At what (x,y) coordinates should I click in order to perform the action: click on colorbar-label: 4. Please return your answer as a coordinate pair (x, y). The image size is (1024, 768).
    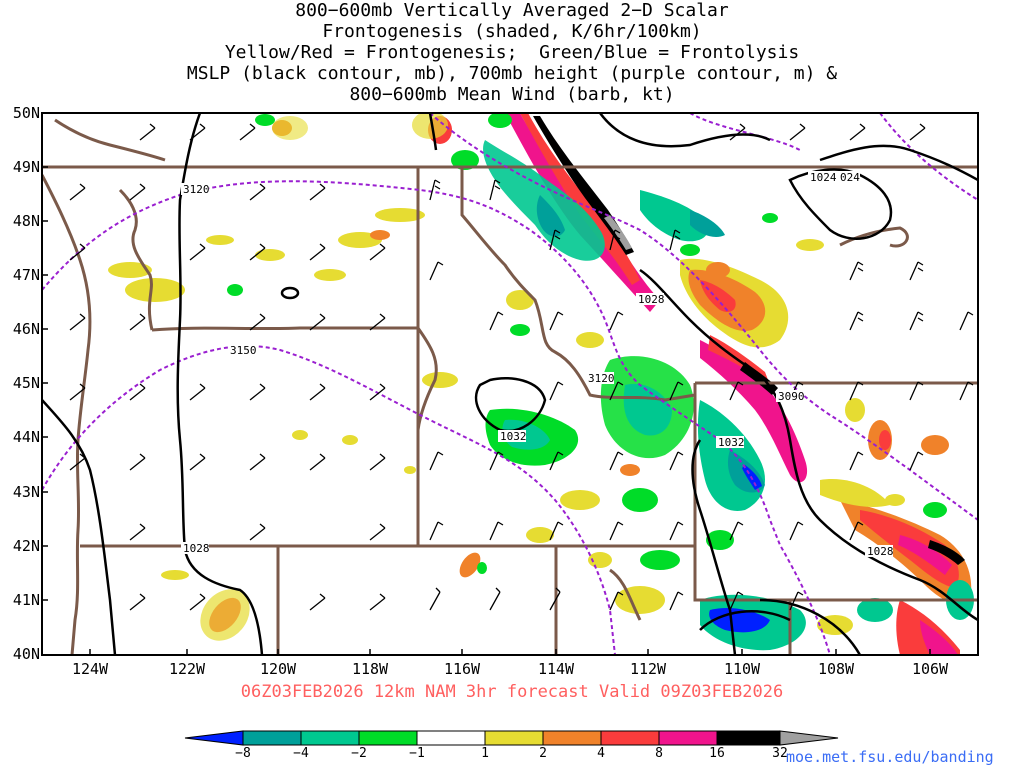
    Looking at the image, I should click on (601, 753).